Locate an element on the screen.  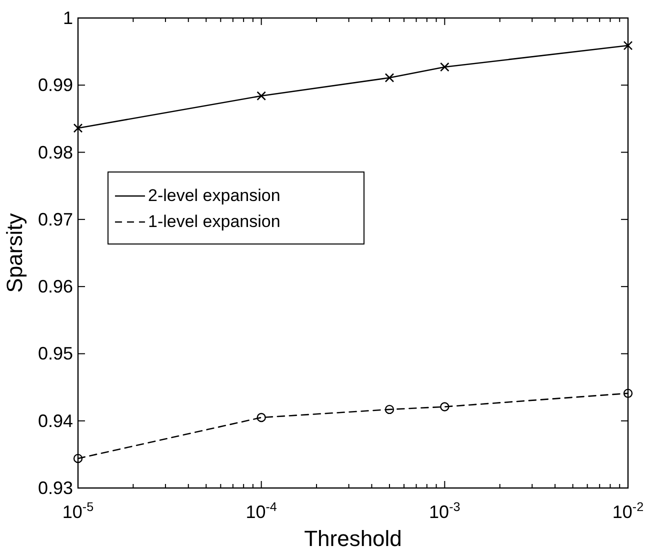
x-tick-label: 10$^{-3}$ is located at coordinates (444, 511).